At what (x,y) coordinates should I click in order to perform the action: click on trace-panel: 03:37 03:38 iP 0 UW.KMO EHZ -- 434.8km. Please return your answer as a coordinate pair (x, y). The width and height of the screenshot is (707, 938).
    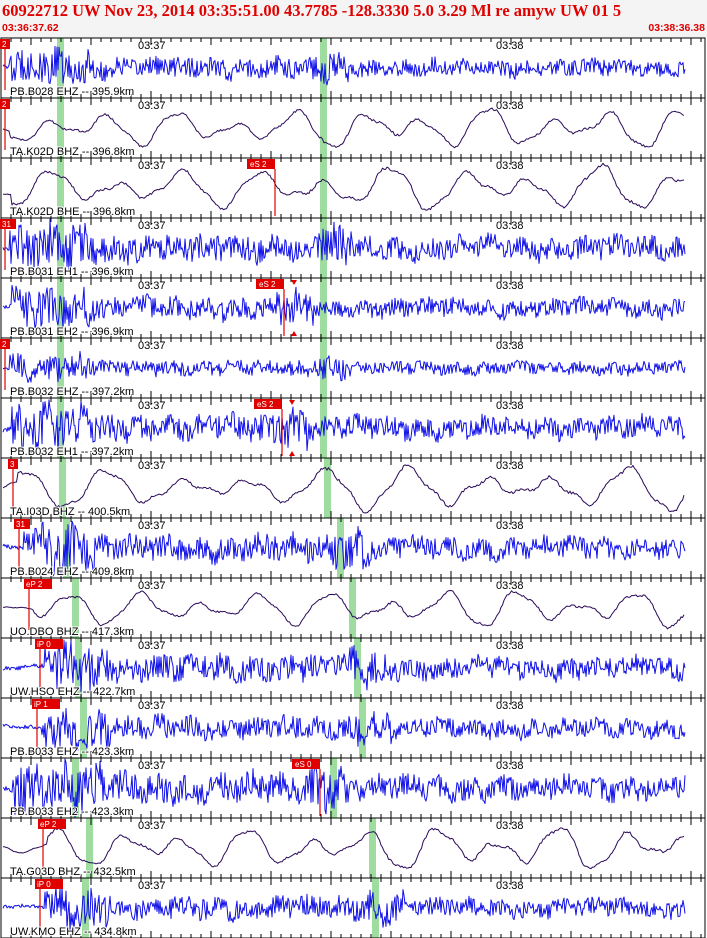
    Looking at the image, I should click on (353, 907).